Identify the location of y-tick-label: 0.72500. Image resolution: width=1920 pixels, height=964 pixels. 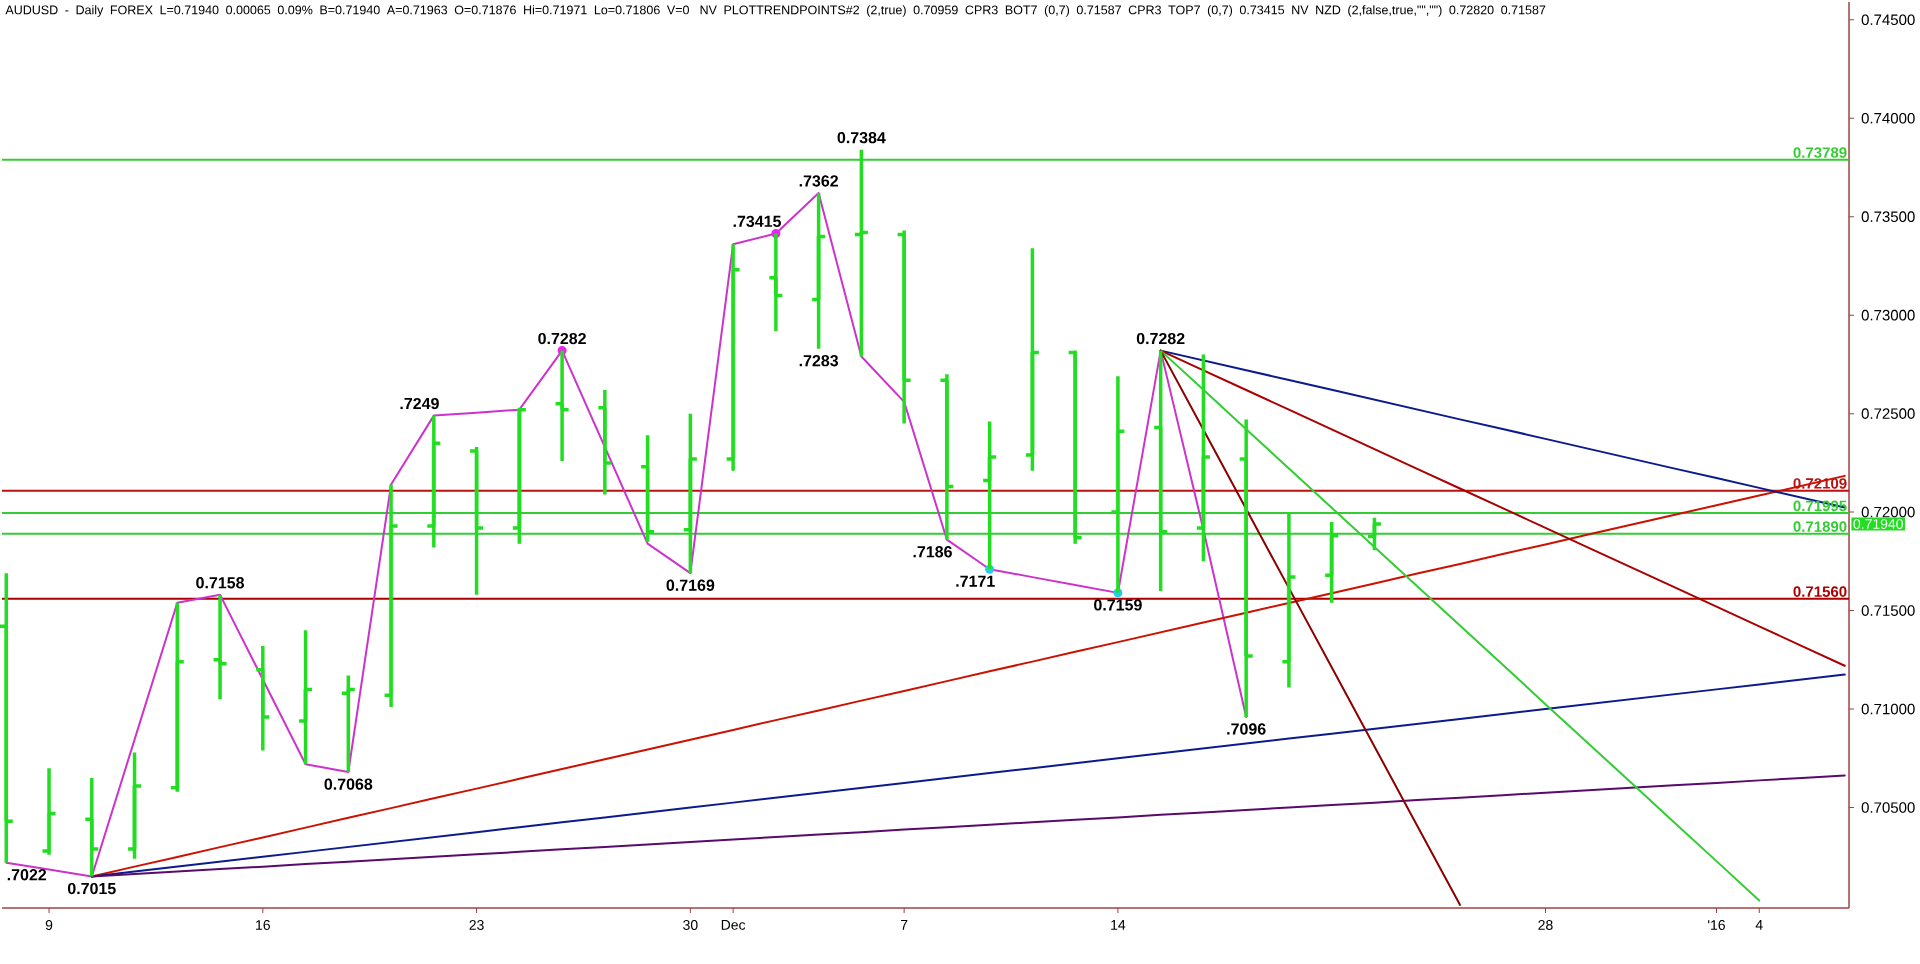
(1888, 413).